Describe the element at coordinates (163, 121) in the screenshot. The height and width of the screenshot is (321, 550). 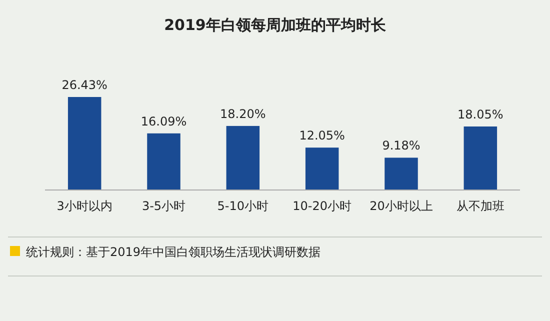
I see `data-label: 16.09%` at that location.